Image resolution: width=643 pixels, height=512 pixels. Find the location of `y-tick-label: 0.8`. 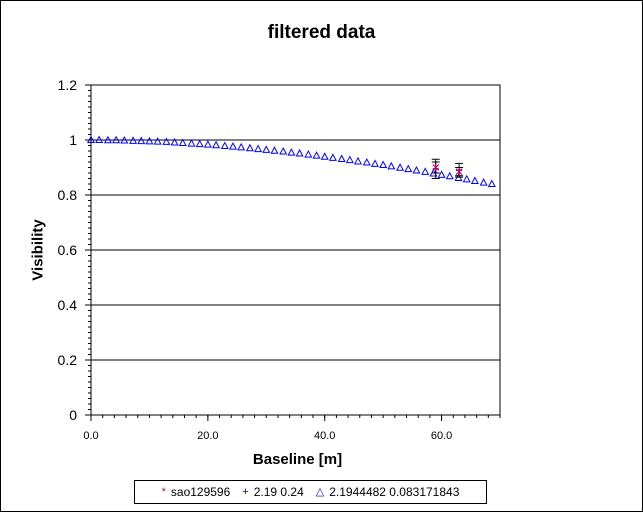

y-tick-label: 0.8 is located at coordinates (68, 195).